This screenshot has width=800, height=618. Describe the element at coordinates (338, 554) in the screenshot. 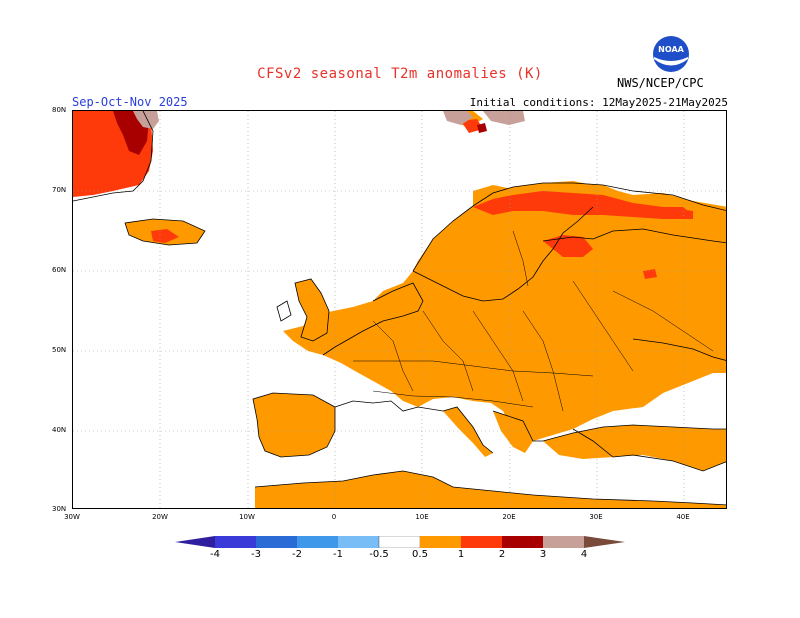

I see `colorbar-label: -1` at that location.